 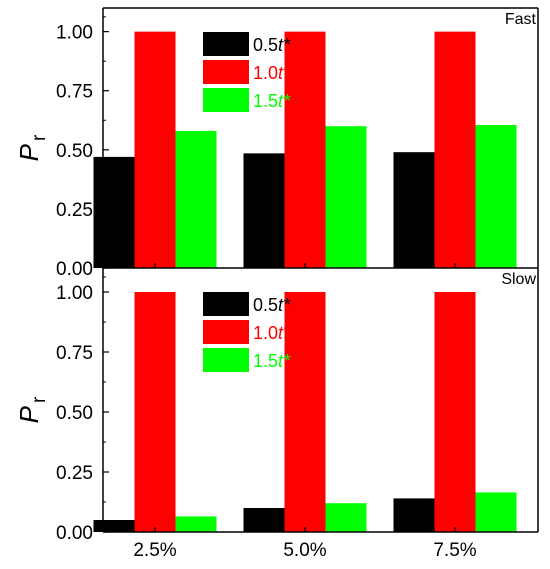 I want to click on x-tick-label: 7.5%, so click(x=454, y=550).